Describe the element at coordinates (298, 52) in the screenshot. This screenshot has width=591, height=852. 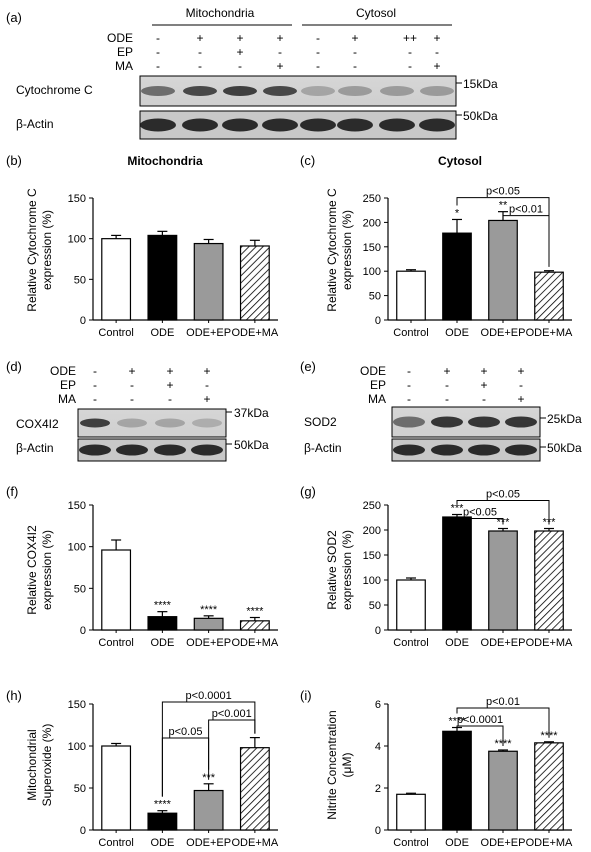
I see `lane-treatment-table: - + + + - + ++ +- - + - - - - -- - - + - - - +` at that location.